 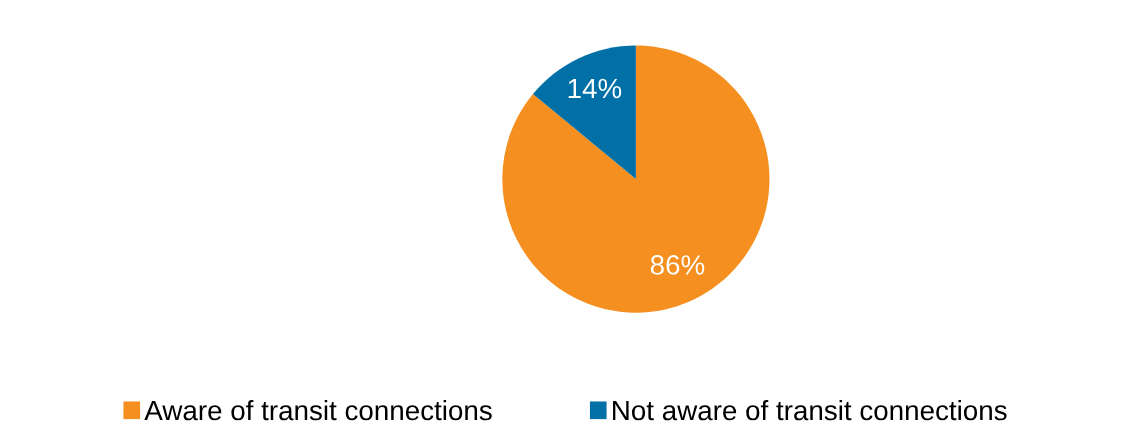 I want to click on legend-label: Aware of transit connections, so click(x=318, y=410).